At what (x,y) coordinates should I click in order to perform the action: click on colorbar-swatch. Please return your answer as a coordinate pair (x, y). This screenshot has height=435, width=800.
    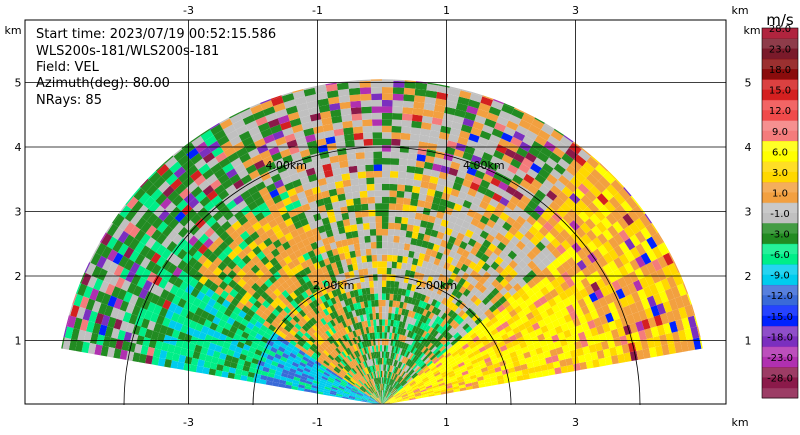
    Looking at the image, I should click on (780, 95).